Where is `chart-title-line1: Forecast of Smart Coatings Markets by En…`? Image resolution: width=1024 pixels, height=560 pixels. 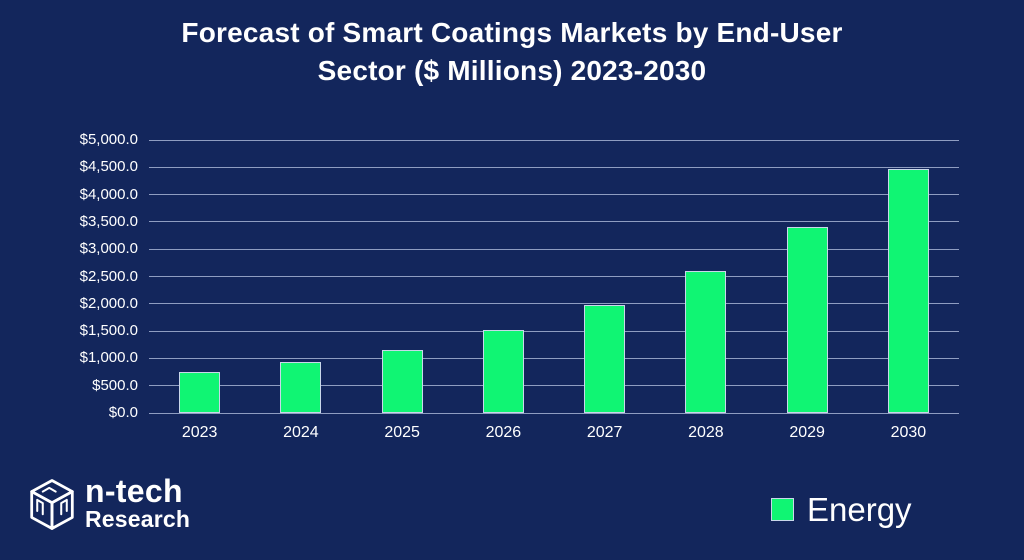
chart-title-line1: Forecast of Smart Coatings Markets by En… is located at coordinates (512, 32).